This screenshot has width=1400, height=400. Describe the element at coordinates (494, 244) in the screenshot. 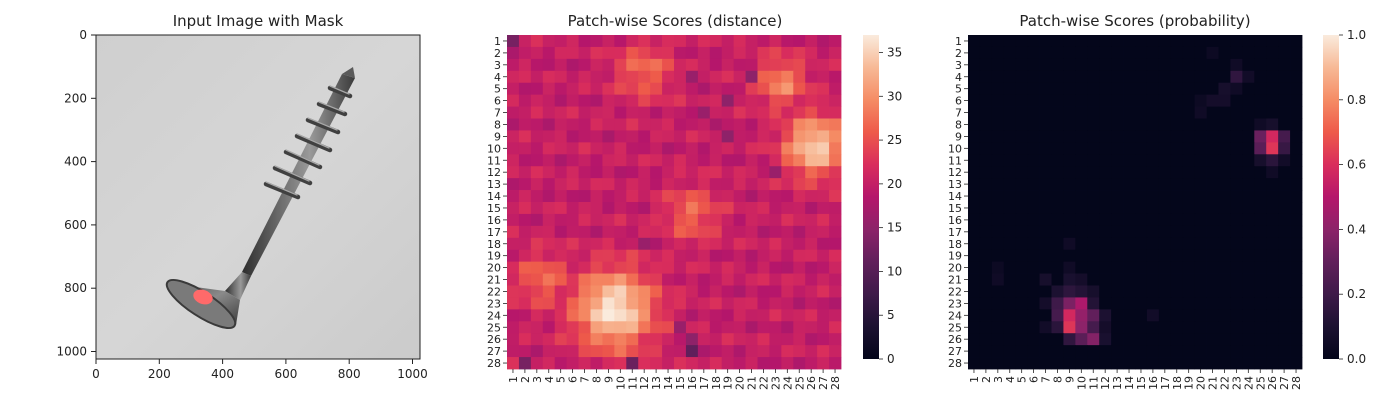

I see `y-tick-label: 18` at that location.